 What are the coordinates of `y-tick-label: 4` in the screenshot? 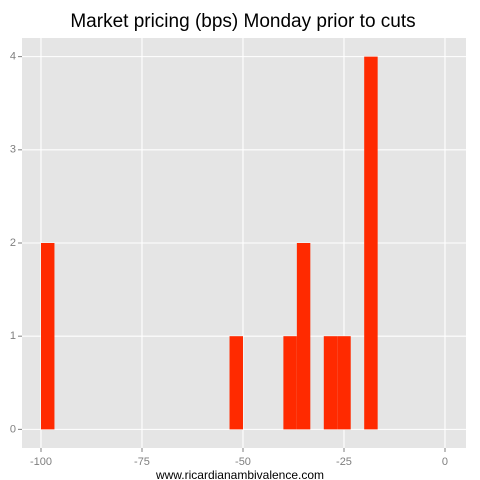 It's located at (13, 57).